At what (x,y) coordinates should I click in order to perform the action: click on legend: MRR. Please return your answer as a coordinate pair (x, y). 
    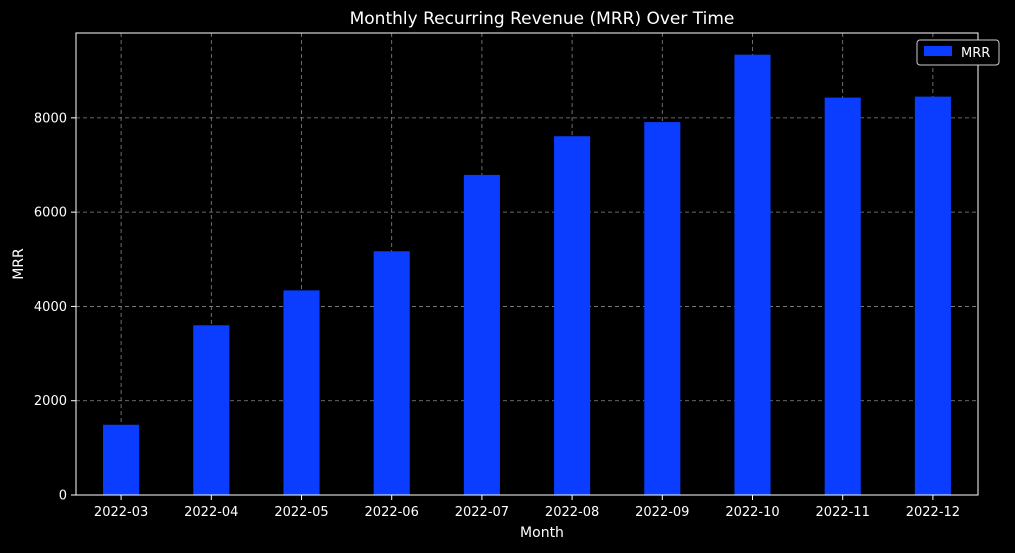
    Looking at the image, I should click on (958, 52).